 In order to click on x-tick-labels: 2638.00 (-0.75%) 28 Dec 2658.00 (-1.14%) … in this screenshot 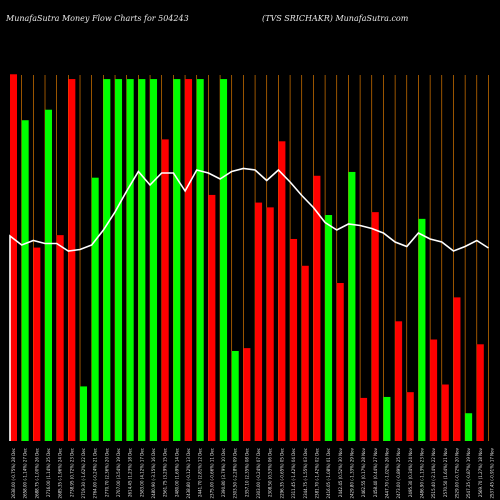, I will do `click(252, 472)`.